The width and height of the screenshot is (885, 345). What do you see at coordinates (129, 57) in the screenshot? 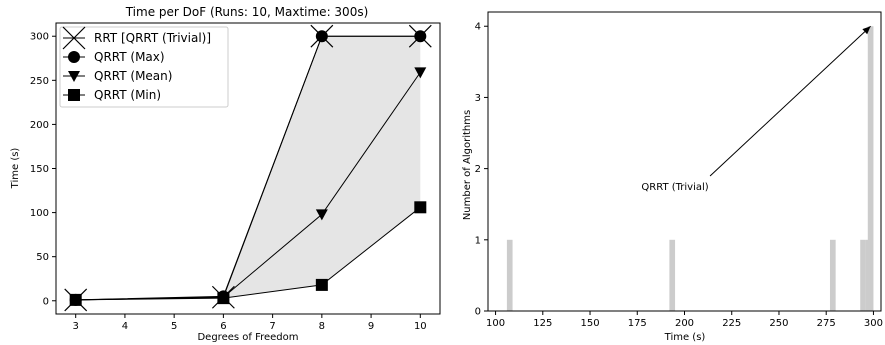
I see `legend-label: QRRT (Max)` at bounding box center [129, 57].